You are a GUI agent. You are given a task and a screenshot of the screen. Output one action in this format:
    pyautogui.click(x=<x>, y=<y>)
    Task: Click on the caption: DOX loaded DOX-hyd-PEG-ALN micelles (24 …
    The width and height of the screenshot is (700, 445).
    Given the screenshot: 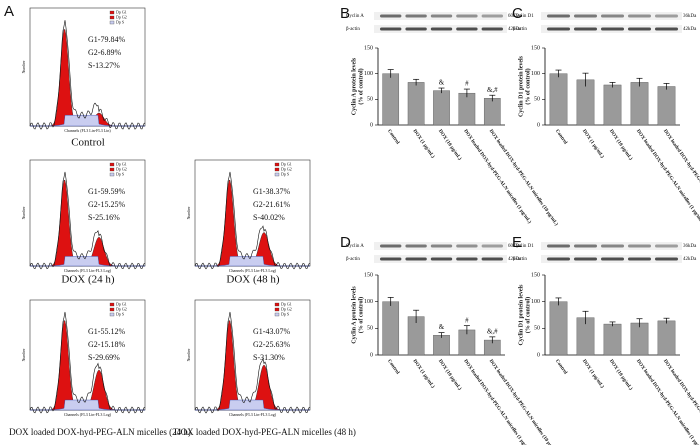 What is the action you would take?
    pyautogui.click(x=100, y=432)
    